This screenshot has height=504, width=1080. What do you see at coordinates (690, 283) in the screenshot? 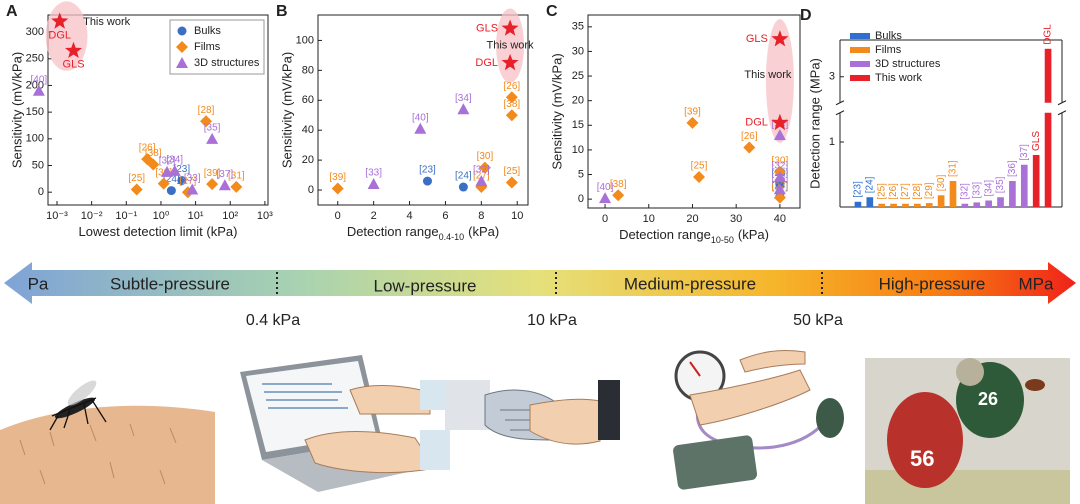
I see `region-label: Medium-pressure` at bounding box center [690, 283].